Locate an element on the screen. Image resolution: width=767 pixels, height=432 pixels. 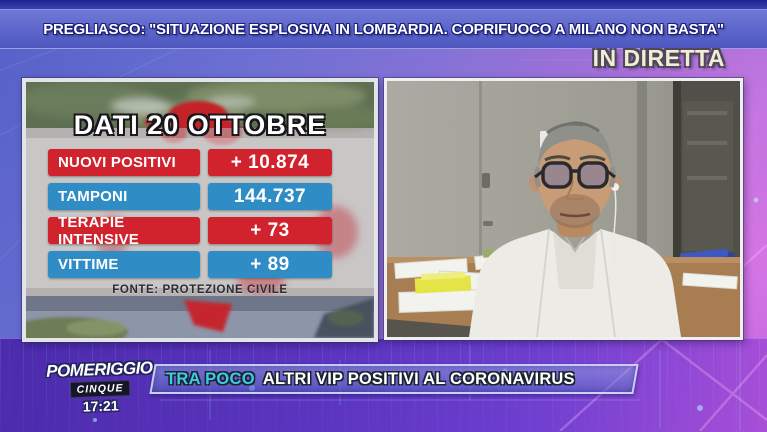
sicily-red-region is located at coordinates (208, 316).